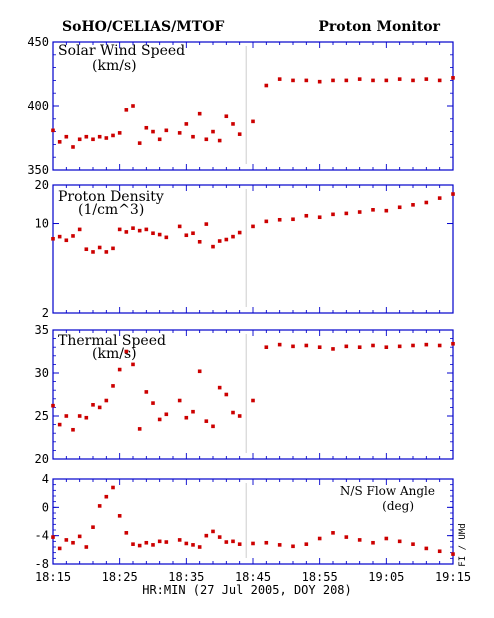  What do you see at coordinates (398, 506) in the screenshot?
I see `panel-unit: (deg)` at bounding box center [398, 506].